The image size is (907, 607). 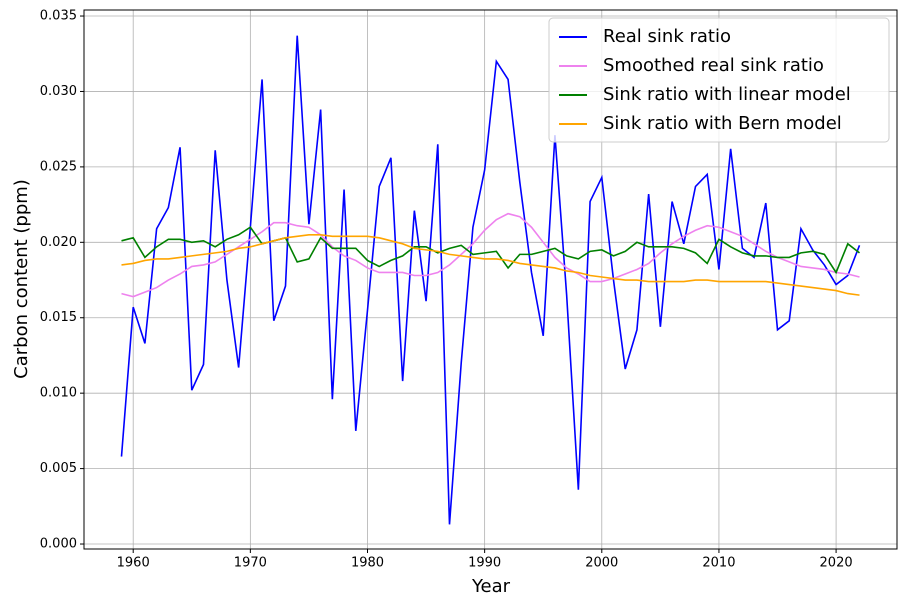 What do you see at coordinates (836, 563) in the screenshot?
I see `x-tick-label: 2020` at bounding box center [836, 563].